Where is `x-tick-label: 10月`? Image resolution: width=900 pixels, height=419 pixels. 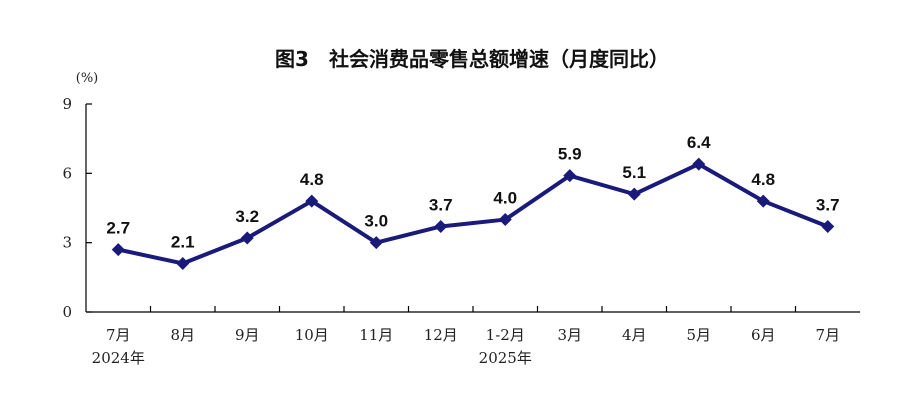
x-tick-label: 10月 is located at coordinates (312, 335).